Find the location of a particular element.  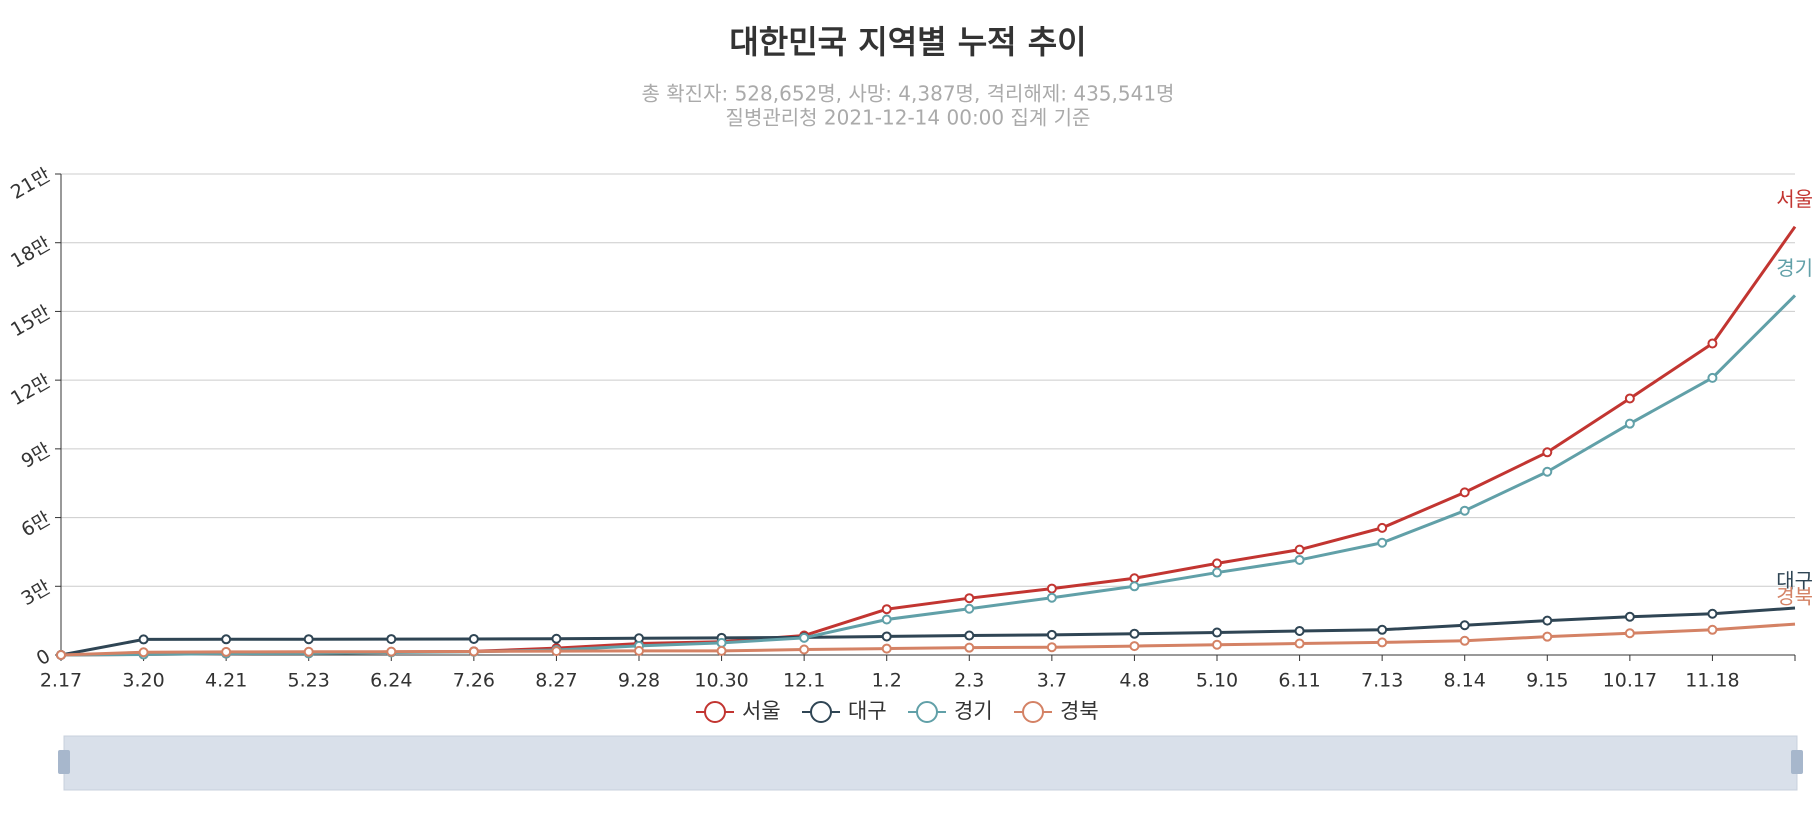

y-tick-label: 21만 is located at coordinates (30, 184).